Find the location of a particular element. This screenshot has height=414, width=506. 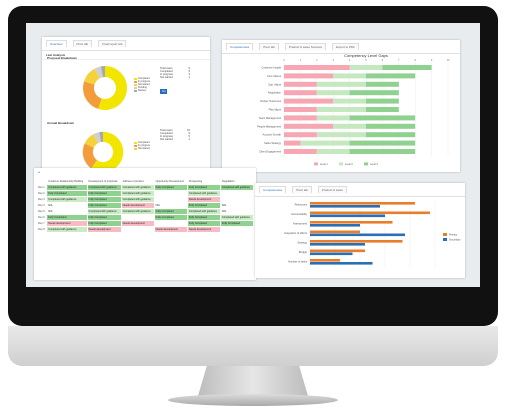

category-label: Account Growth is located at coordinates (272, 135).